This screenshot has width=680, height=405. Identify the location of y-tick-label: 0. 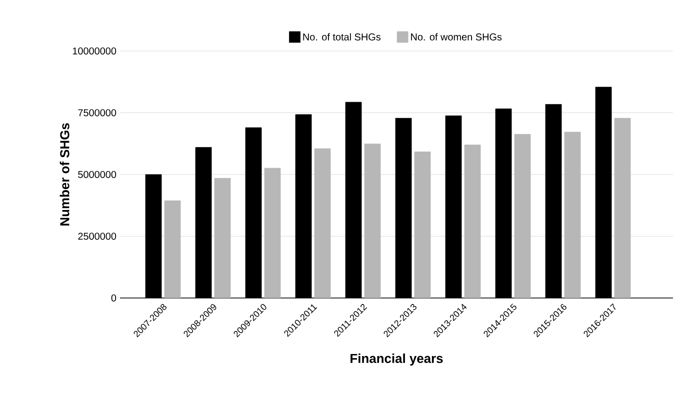
(113, 298).